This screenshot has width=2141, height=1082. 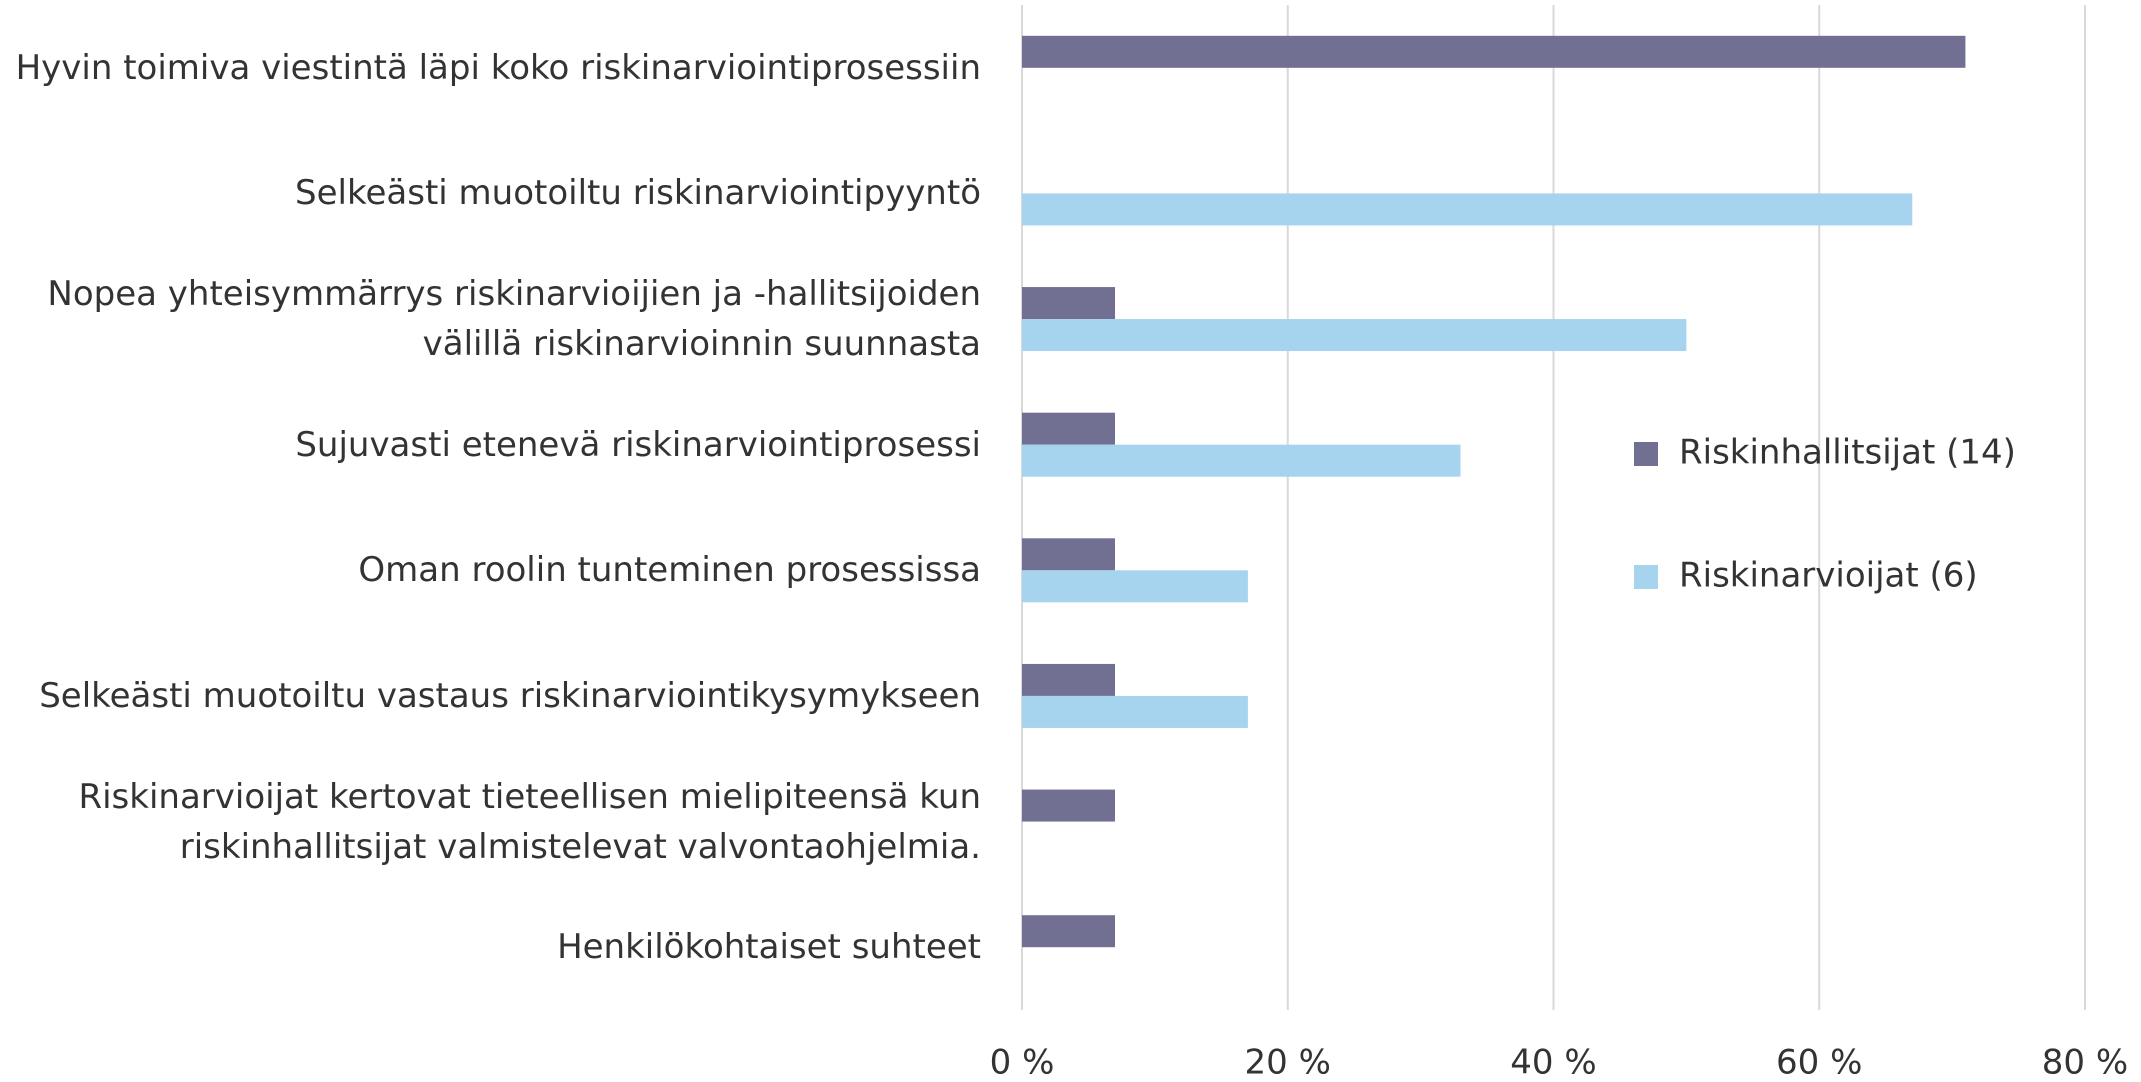 What do you see at coordinates (1819, 1062) in the screenshot?
I see `x-tick-label: 60 %` at bounding box center [1819, 1062].